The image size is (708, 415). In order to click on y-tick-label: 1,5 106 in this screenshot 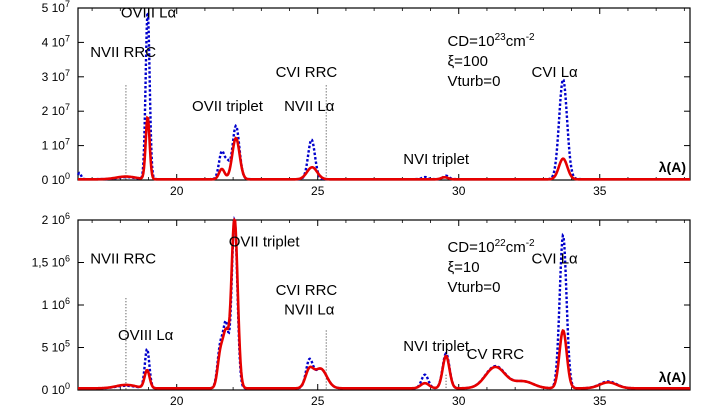, I will do `click(51, 262)`.